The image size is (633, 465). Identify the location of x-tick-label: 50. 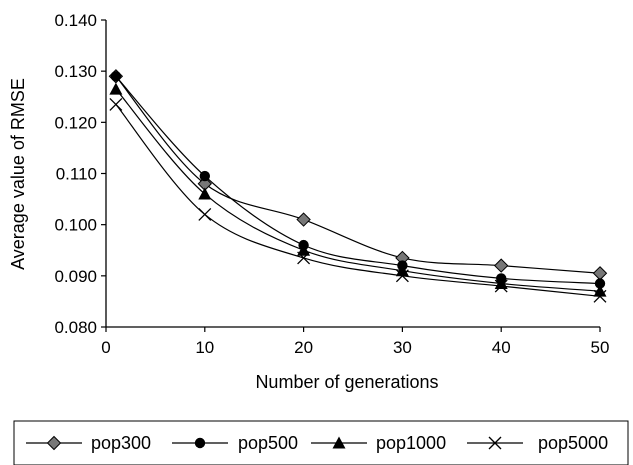
(600, 347).